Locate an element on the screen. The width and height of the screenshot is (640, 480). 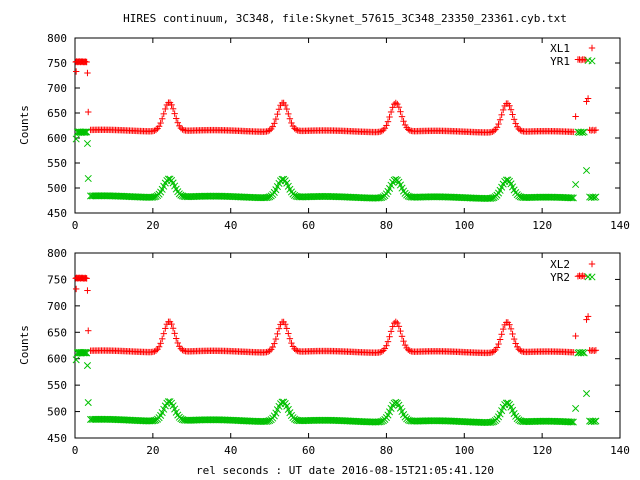
top-y-axis-label: Counts is located at coordinates (24, 125).